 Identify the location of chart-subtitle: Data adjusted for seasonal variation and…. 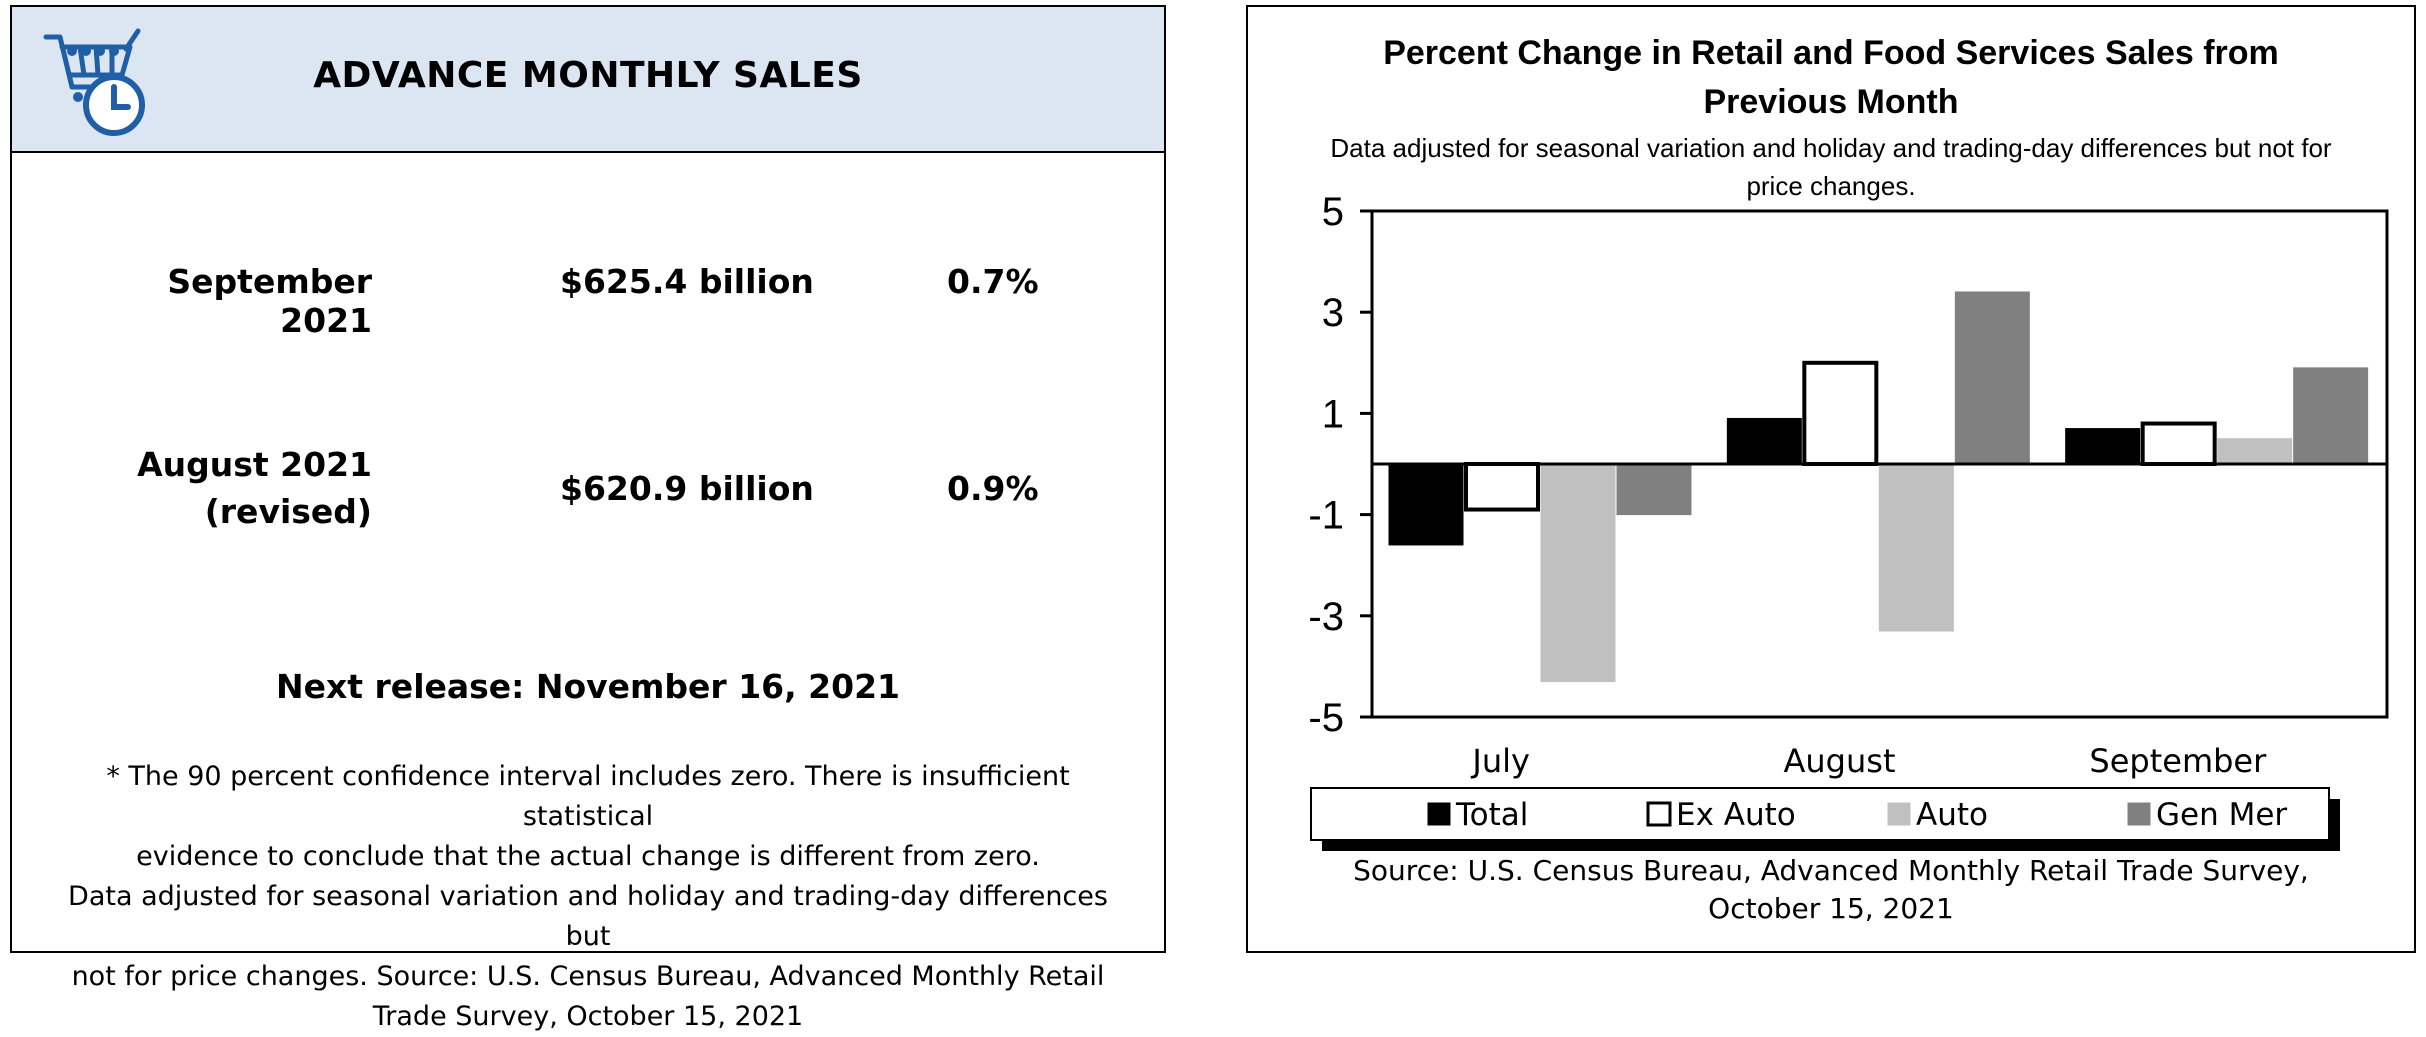
(1831, 167).